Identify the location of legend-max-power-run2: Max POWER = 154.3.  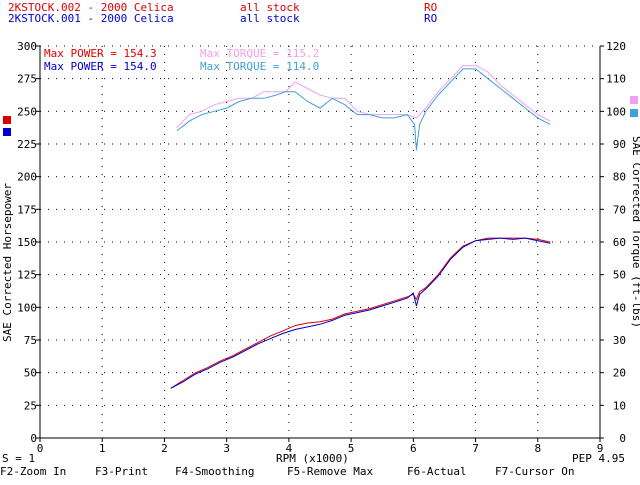
(100, 53).